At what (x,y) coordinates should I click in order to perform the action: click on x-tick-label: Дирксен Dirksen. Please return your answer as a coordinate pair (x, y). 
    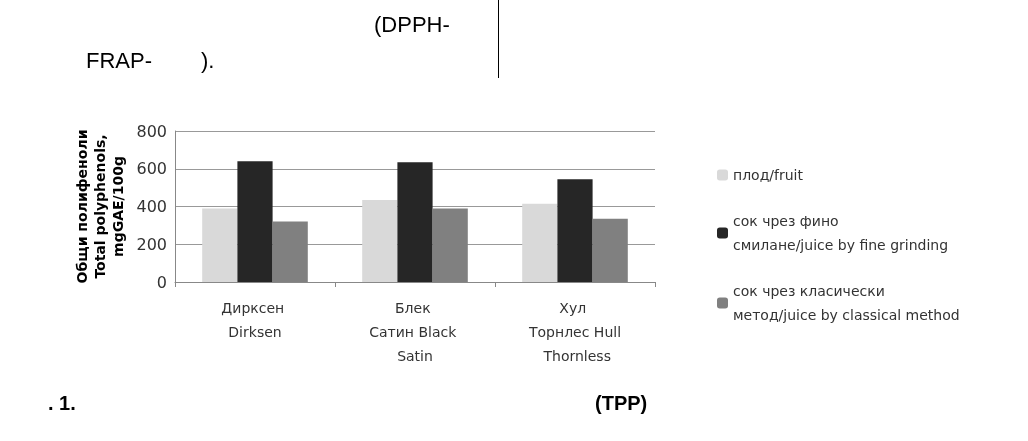
    Looking at the image, I should click on (255, 320).